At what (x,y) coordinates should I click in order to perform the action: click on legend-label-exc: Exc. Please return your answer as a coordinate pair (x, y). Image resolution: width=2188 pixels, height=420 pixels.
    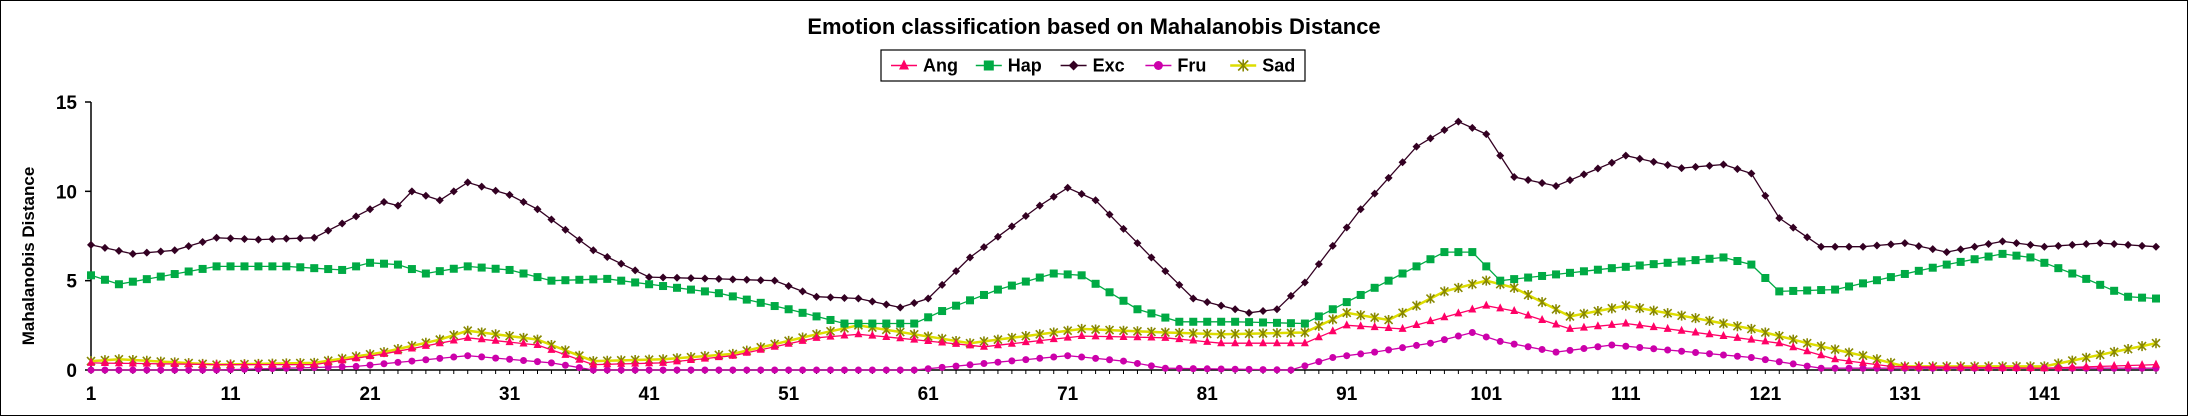
    Looking at the image, I should click on (1109, 66).